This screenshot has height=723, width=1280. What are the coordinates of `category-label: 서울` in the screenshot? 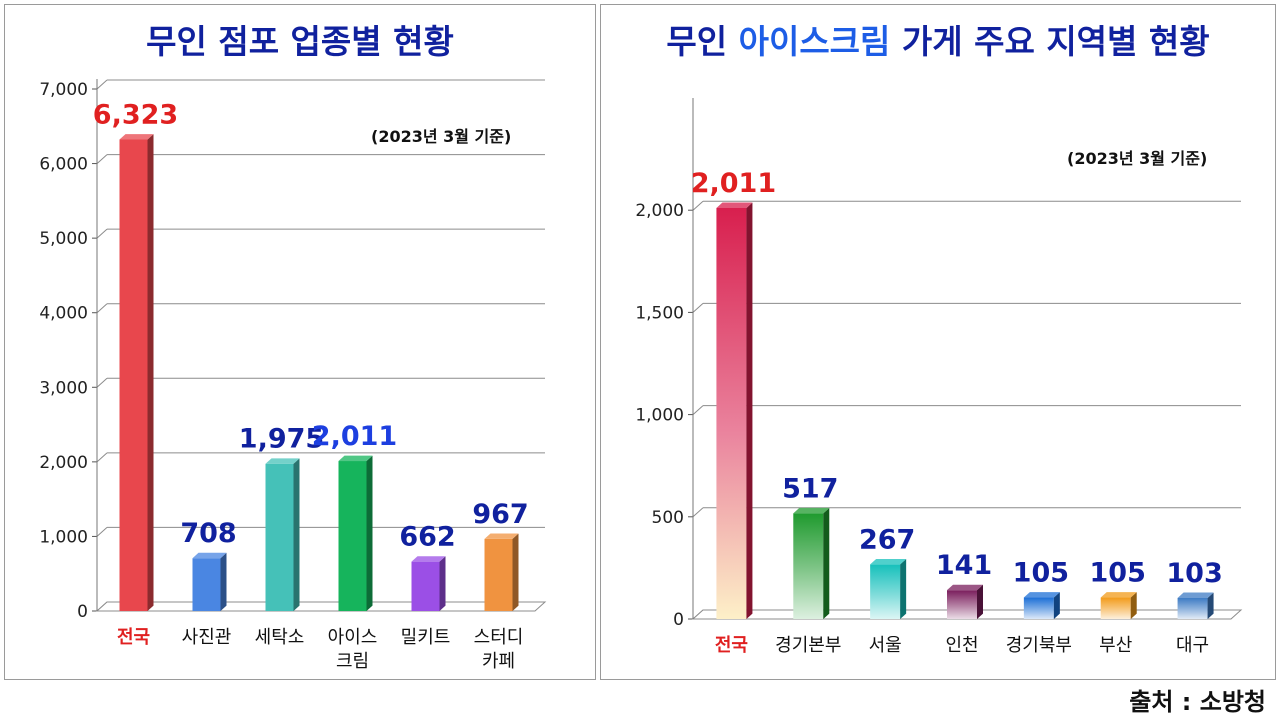 It's located at (885, 645).